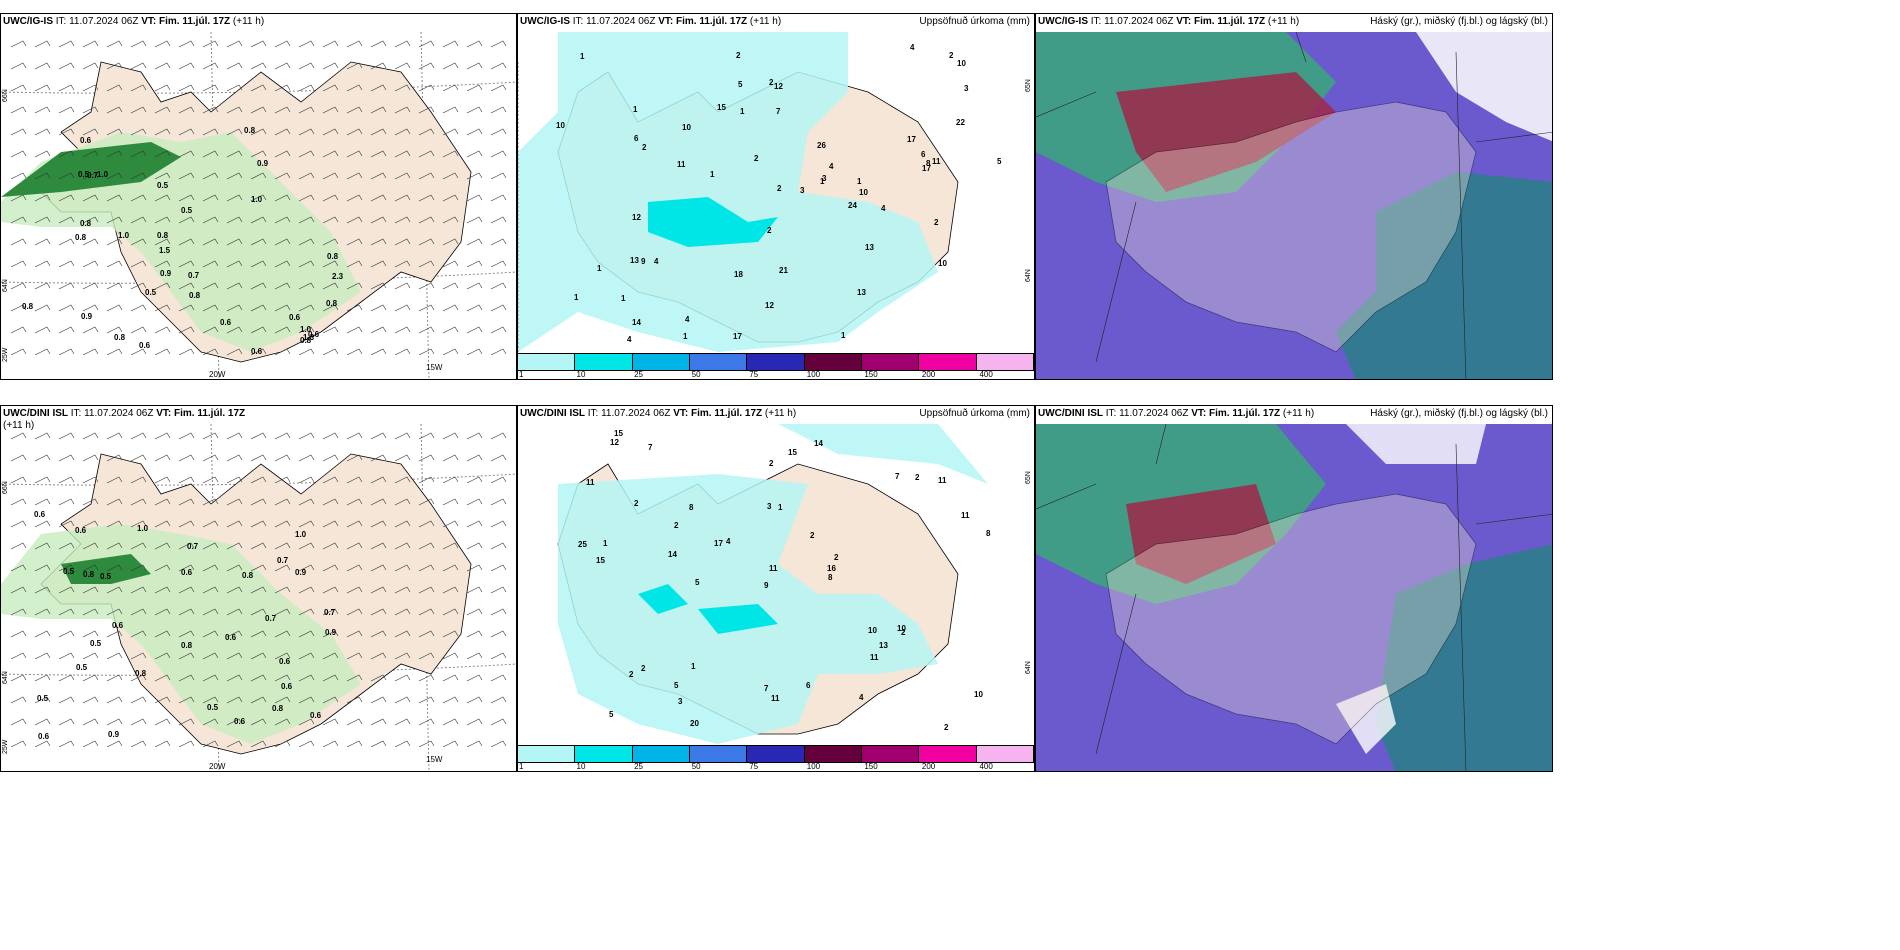  What do you see at coordinates (738, 619) in the screenshot?
I see `precip-heavy-region` at bounding box center [738, 619].